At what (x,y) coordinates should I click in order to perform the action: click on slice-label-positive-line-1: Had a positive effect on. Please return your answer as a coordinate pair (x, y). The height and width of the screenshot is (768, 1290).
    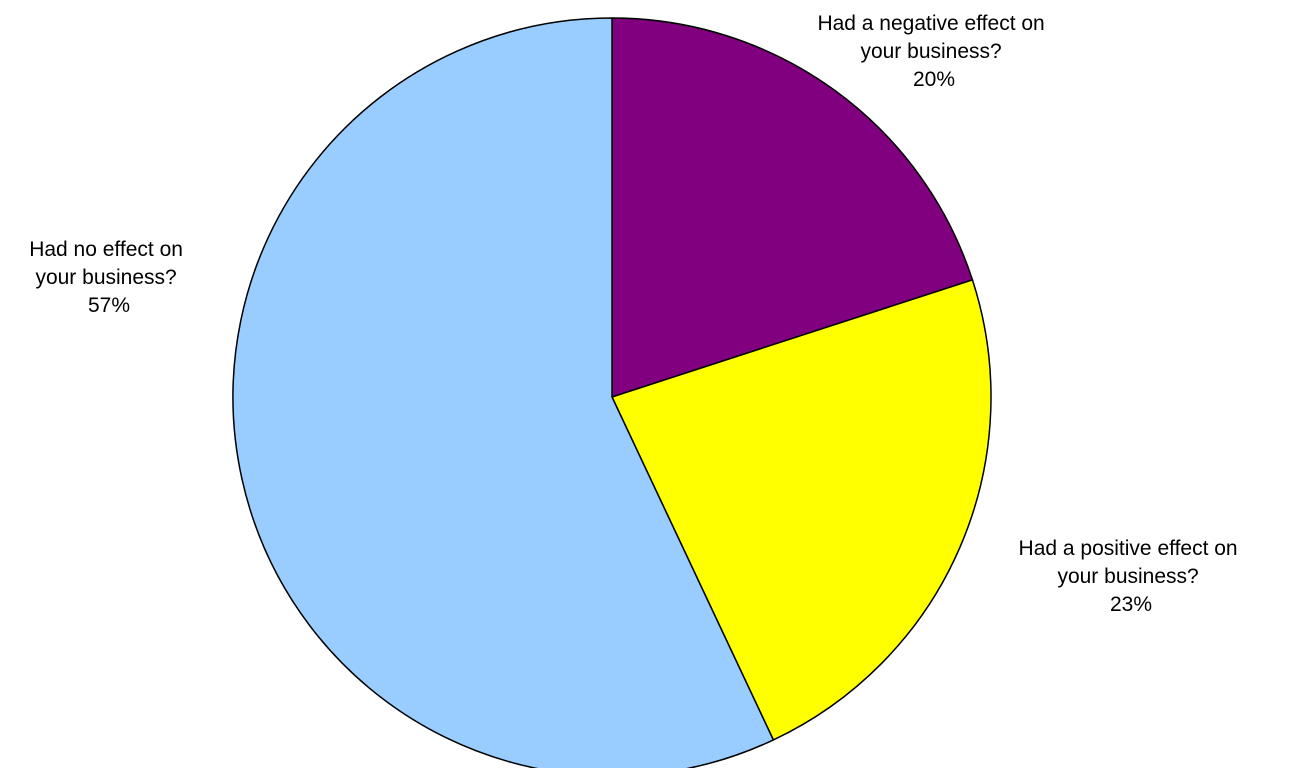
    Looking at the image, I should click on (1128, 548).